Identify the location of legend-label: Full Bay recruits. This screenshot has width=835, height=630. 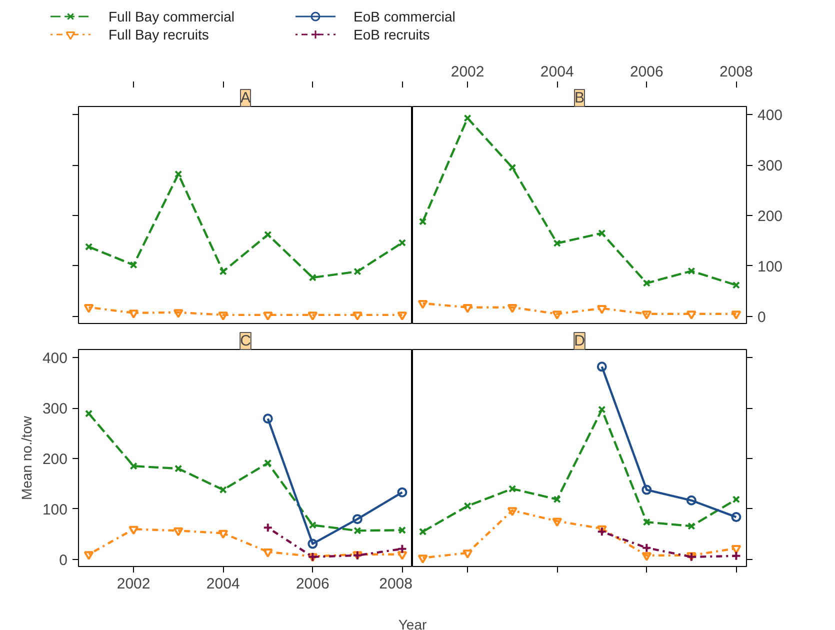
(158, 34).